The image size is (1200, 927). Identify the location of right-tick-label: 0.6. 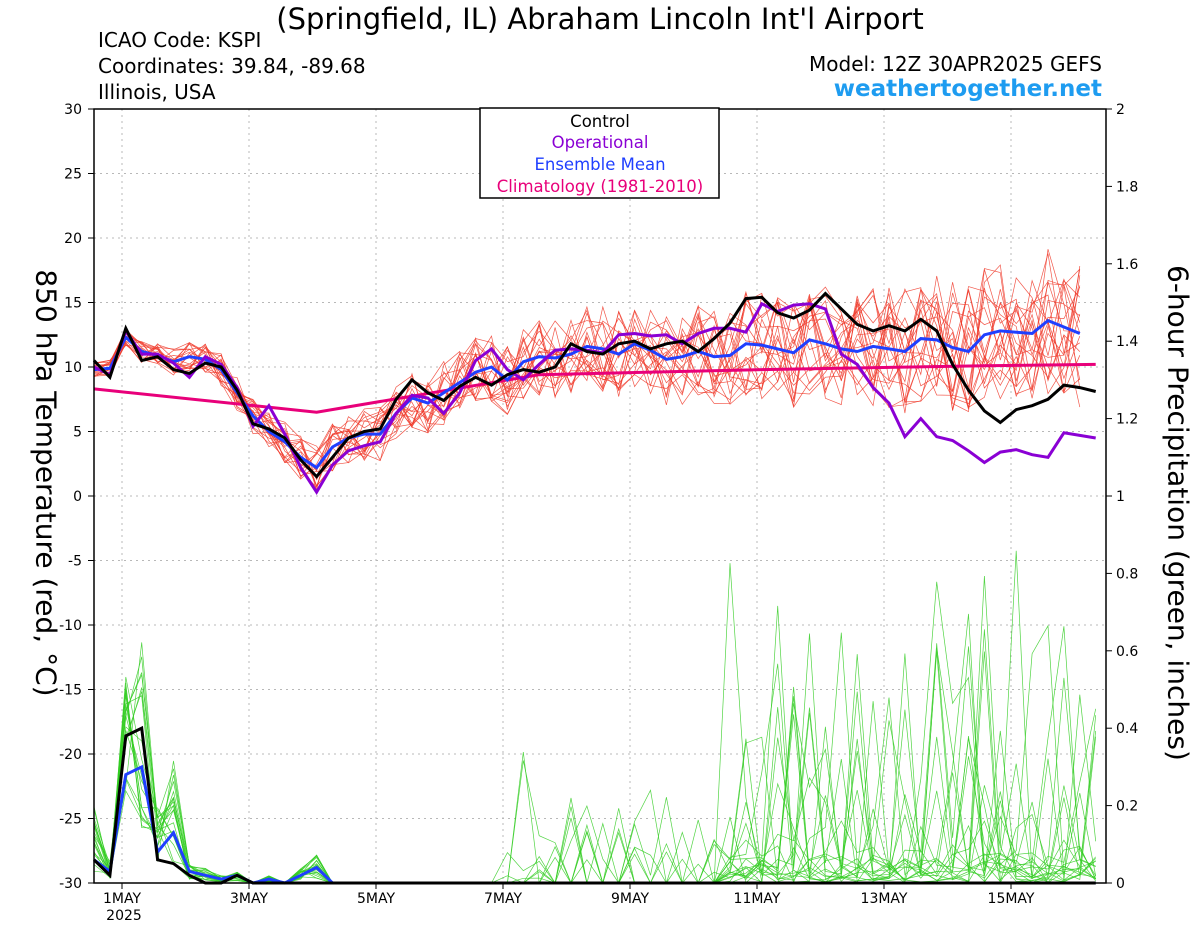
(1127, 652).